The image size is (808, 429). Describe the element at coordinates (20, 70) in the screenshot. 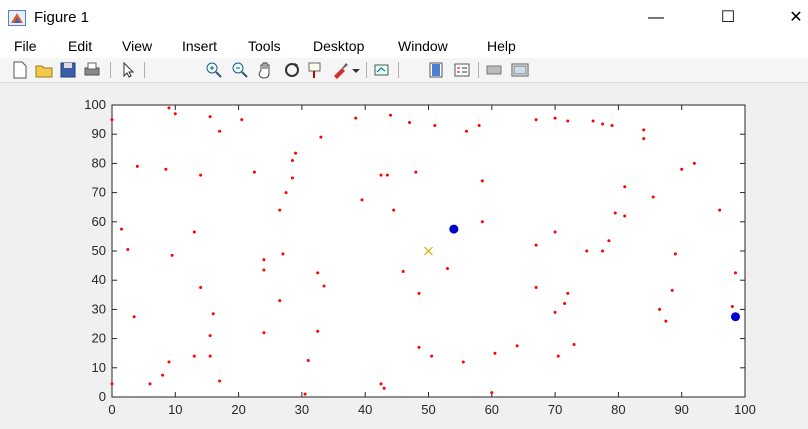

I see `new-figure-icon` at that location.